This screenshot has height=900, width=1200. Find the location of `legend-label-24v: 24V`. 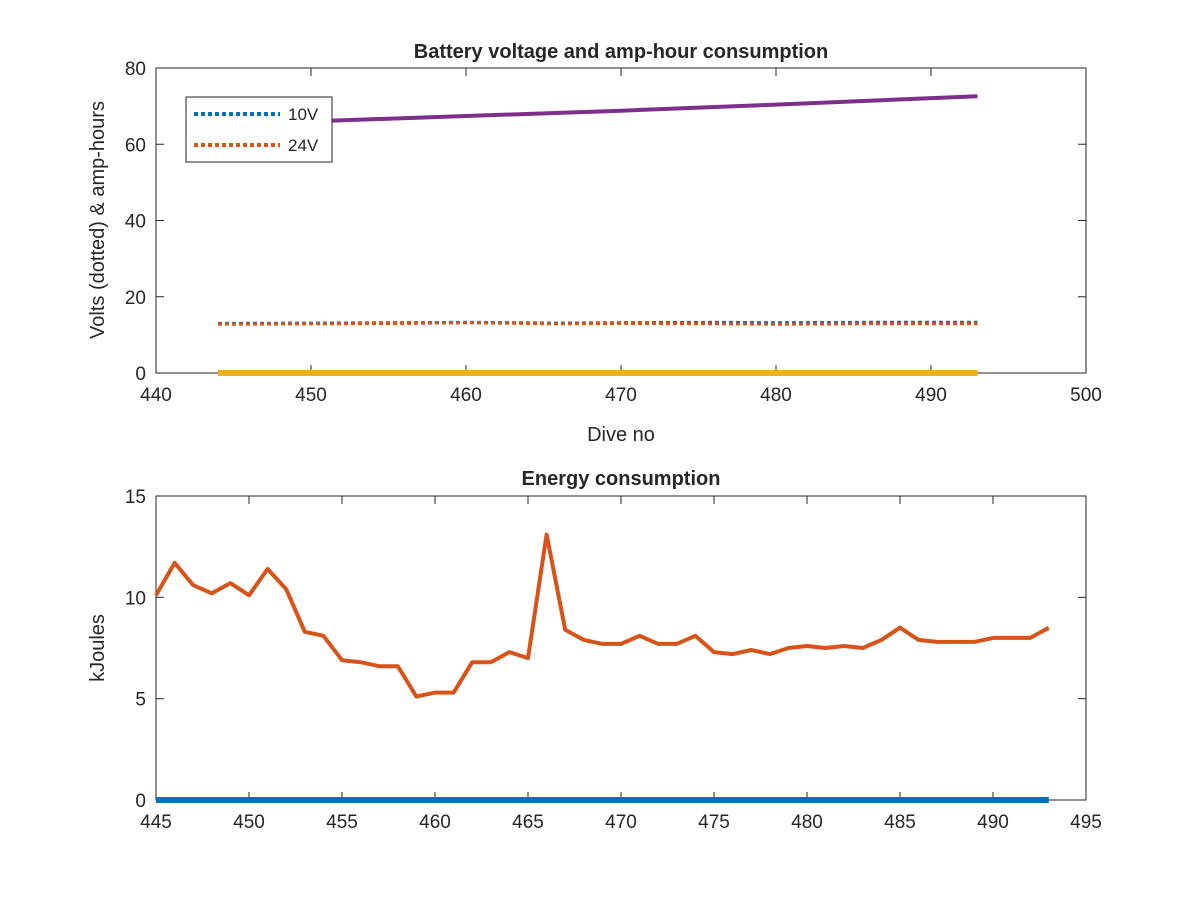

legend-label-24v: 24V is located at coordinates (303, 145).